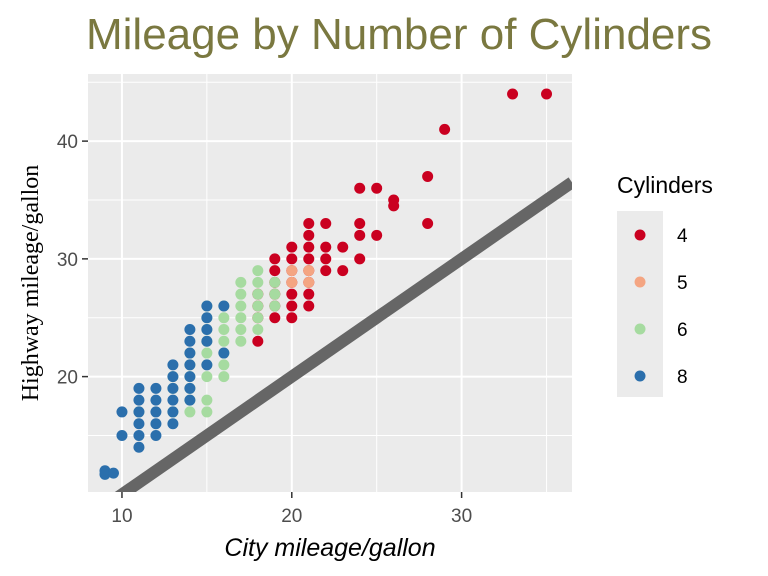 The image size is (768, 576). I want to click on legend-label-cyl-8: 8, so click(682, 377).